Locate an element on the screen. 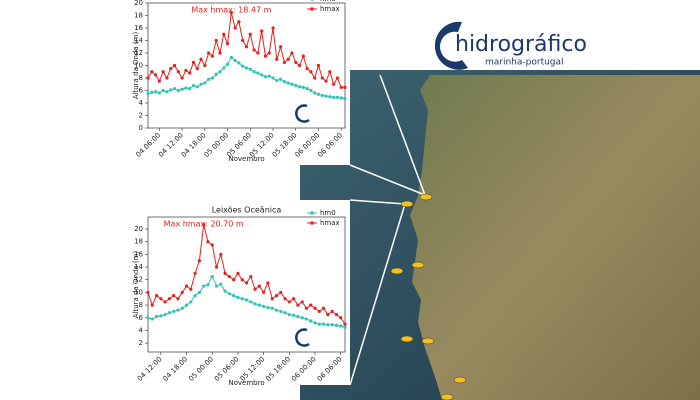 The image size is (700, 400). logo: hidrográfico marinha-portugal is located at coordinates (510, 45).